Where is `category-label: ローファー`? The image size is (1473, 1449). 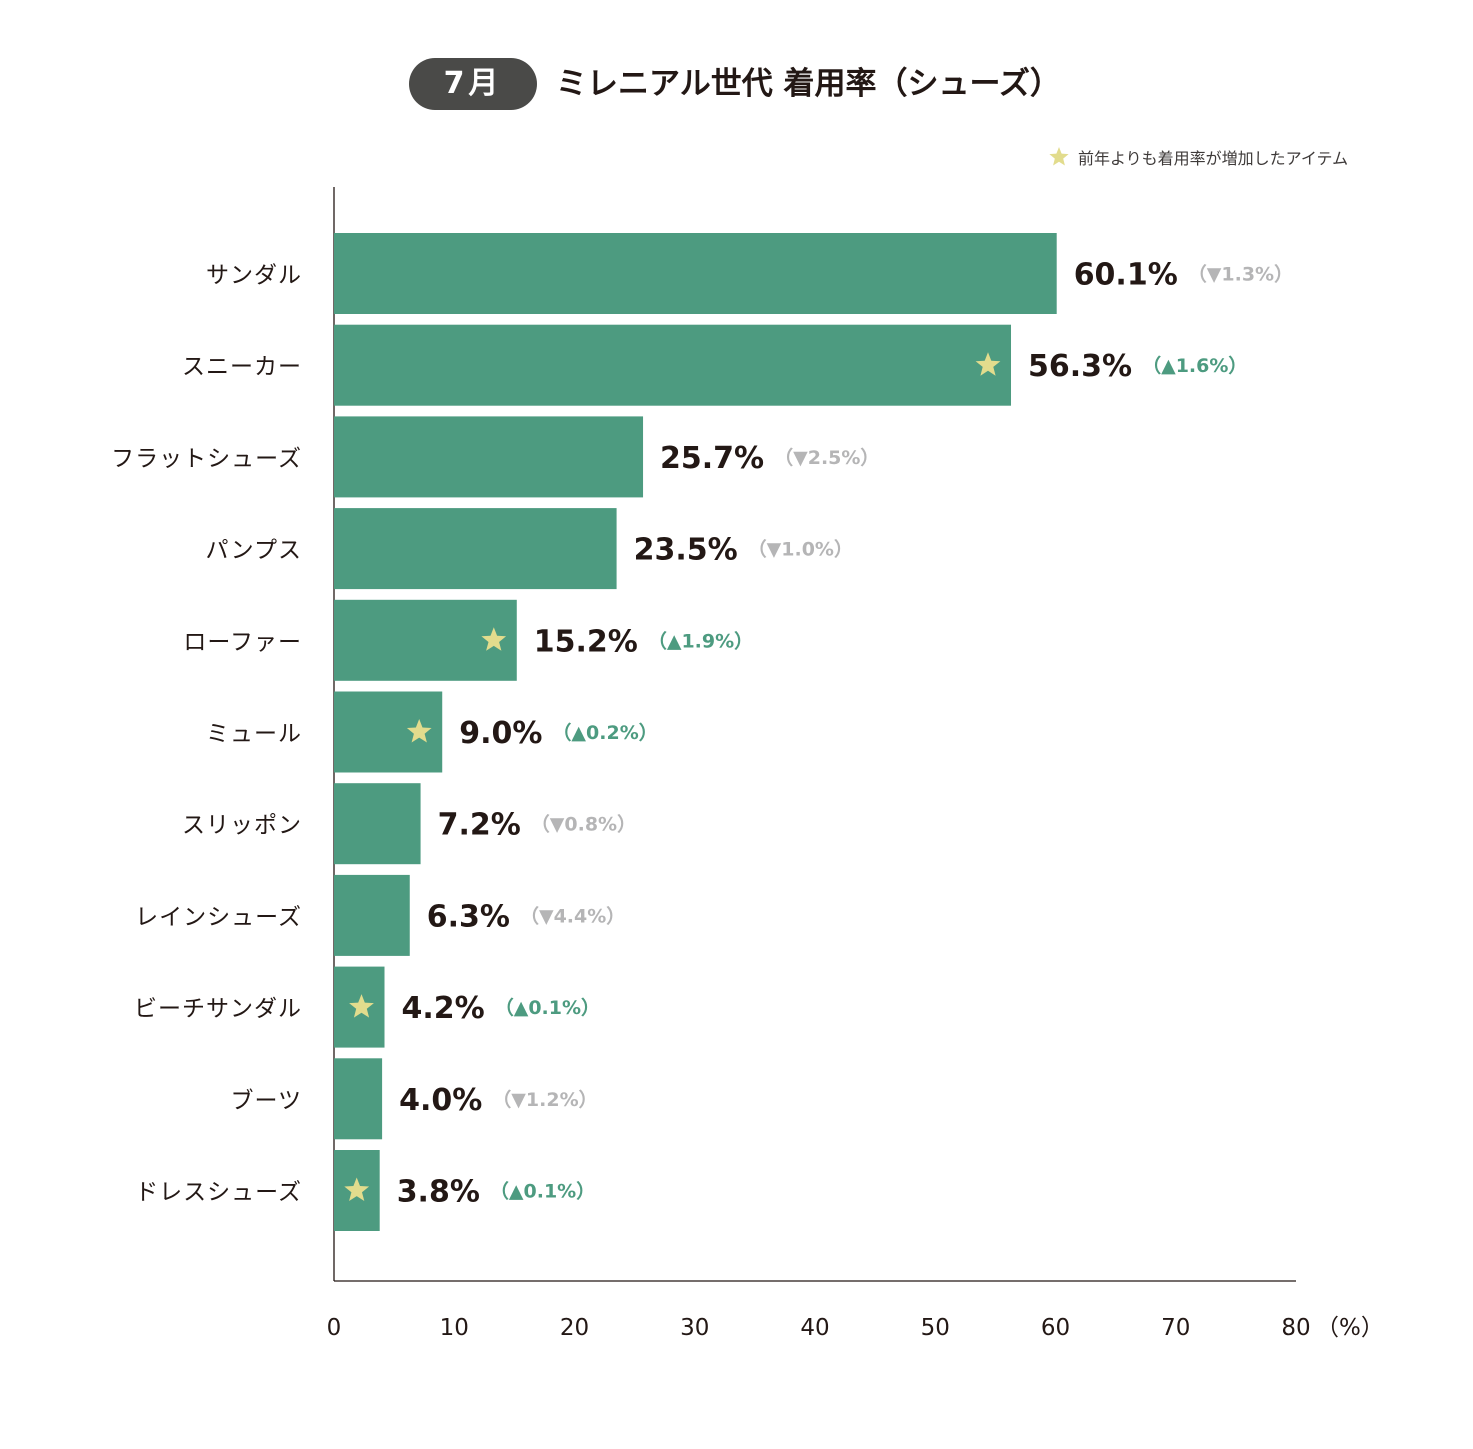
category-label: ローファー is located at coordinates (242, 642).